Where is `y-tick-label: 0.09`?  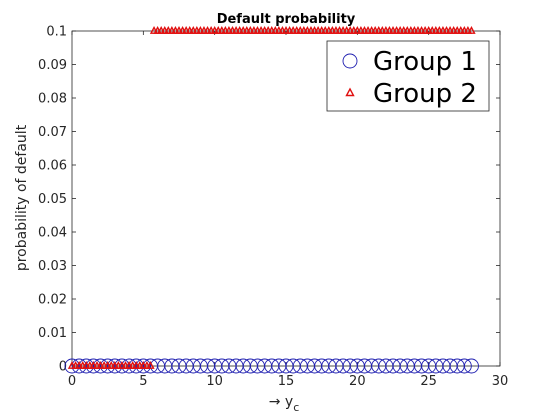 y-tick-label: 0.09 is located at coordinates (52, 65).